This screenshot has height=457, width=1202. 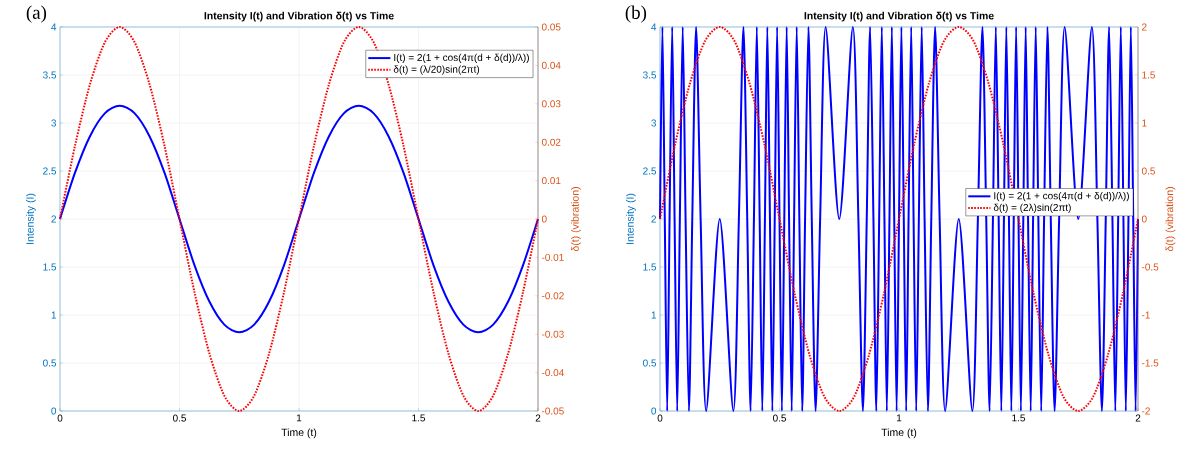 I want to click on text: (a), so click(x=36, y=14).